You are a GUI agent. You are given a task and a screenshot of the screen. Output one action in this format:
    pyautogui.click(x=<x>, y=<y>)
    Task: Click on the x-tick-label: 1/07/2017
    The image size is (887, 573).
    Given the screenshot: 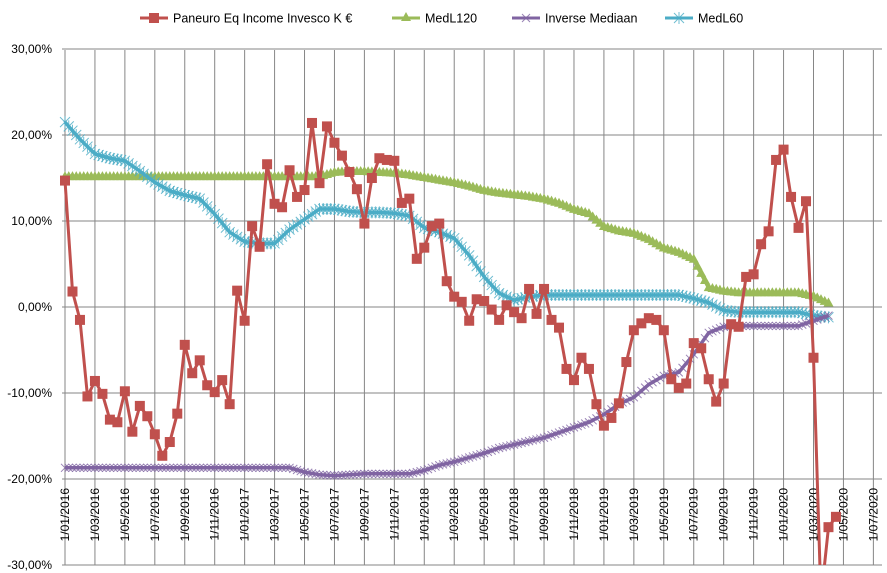 What is the action you would take?
    pyautogui.click(x=334, y=515)
    